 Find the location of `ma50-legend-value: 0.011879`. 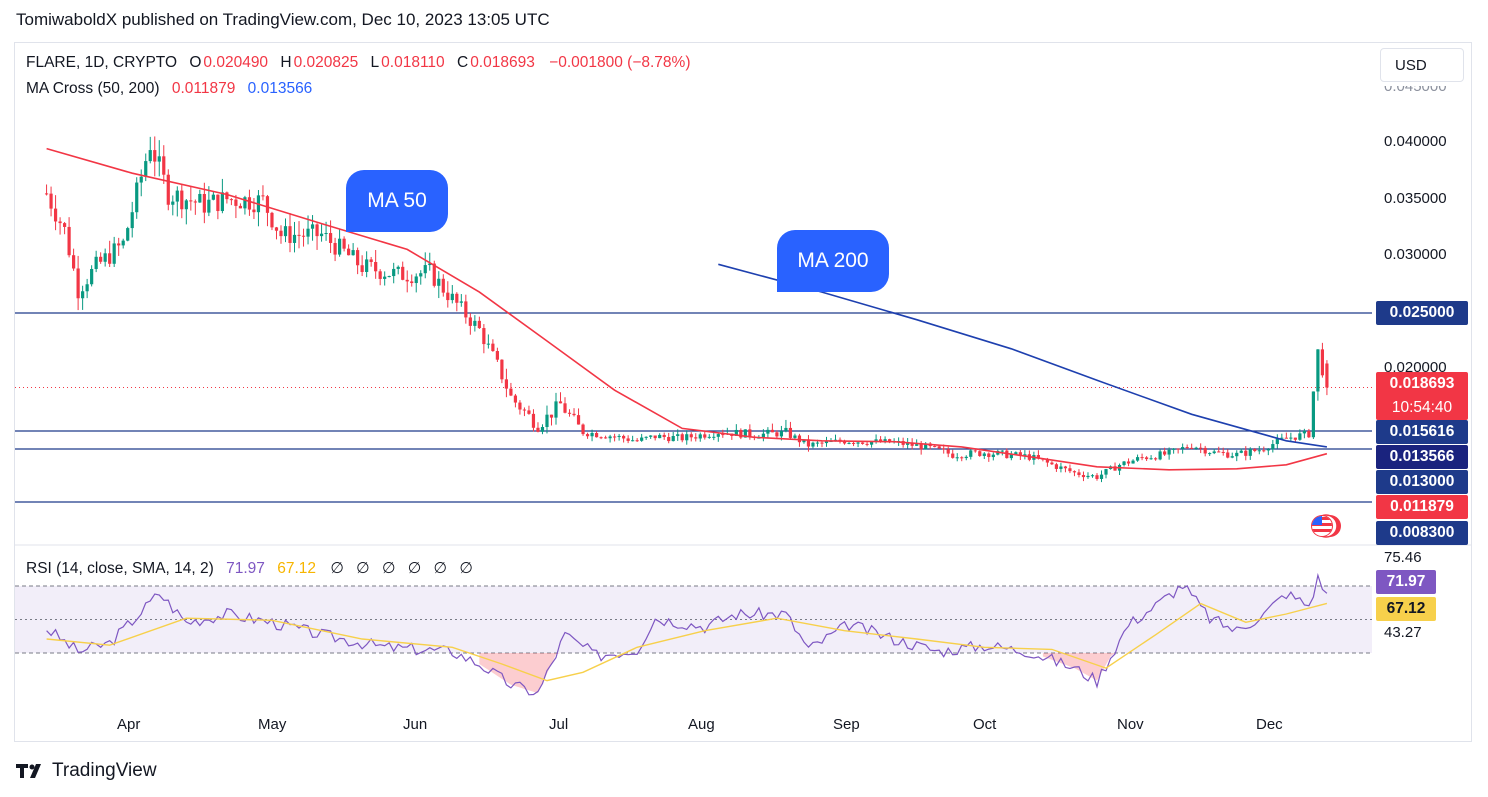

ma50-legend-value: 0.011879 is located at coordinates (203, 88).